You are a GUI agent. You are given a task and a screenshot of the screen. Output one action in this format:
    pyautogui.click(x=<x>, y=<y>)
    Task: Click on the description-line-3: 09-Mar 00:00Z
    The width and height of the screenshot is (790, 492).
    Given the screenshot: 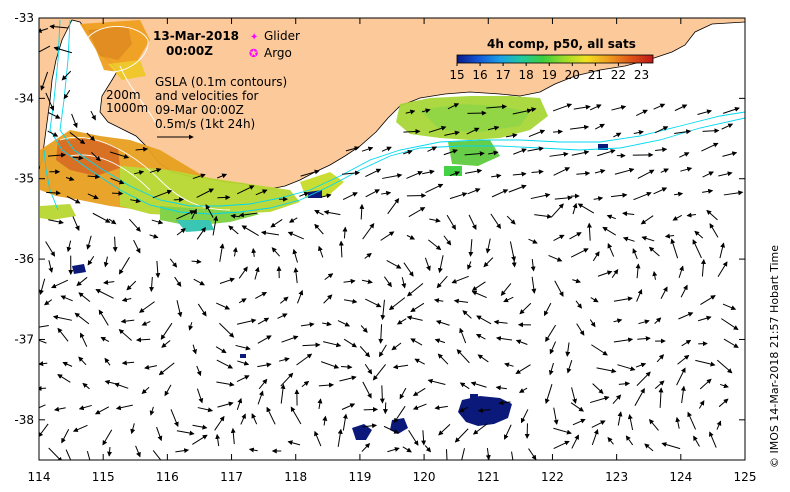 What is the action you would take?
    pyautogui.click(x=199, y=110)
    